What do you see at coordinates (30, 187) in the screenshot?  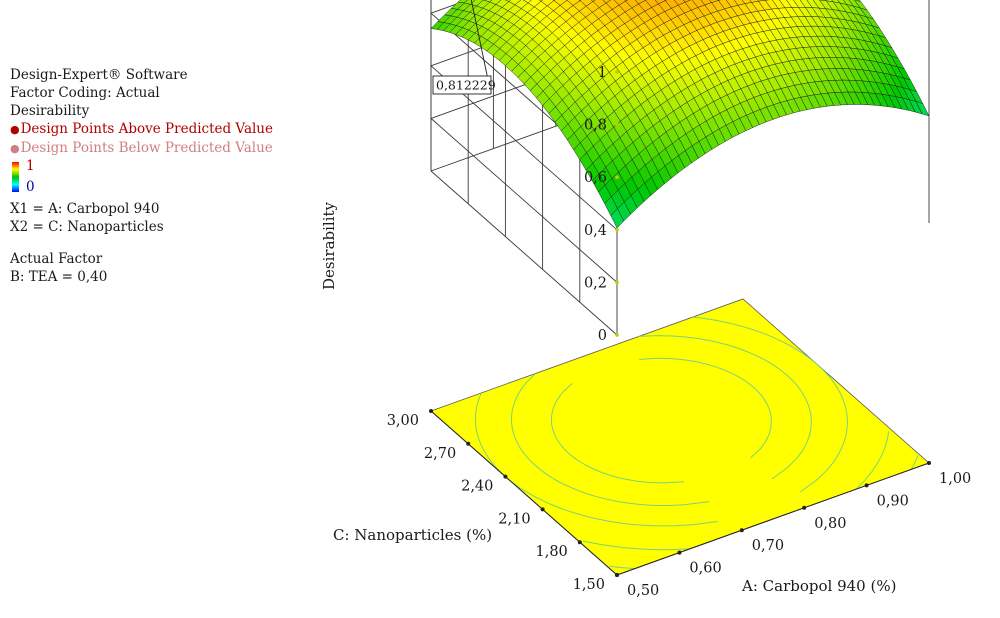 I see `color-scale-low: 0` at bounding box center [30, 187].